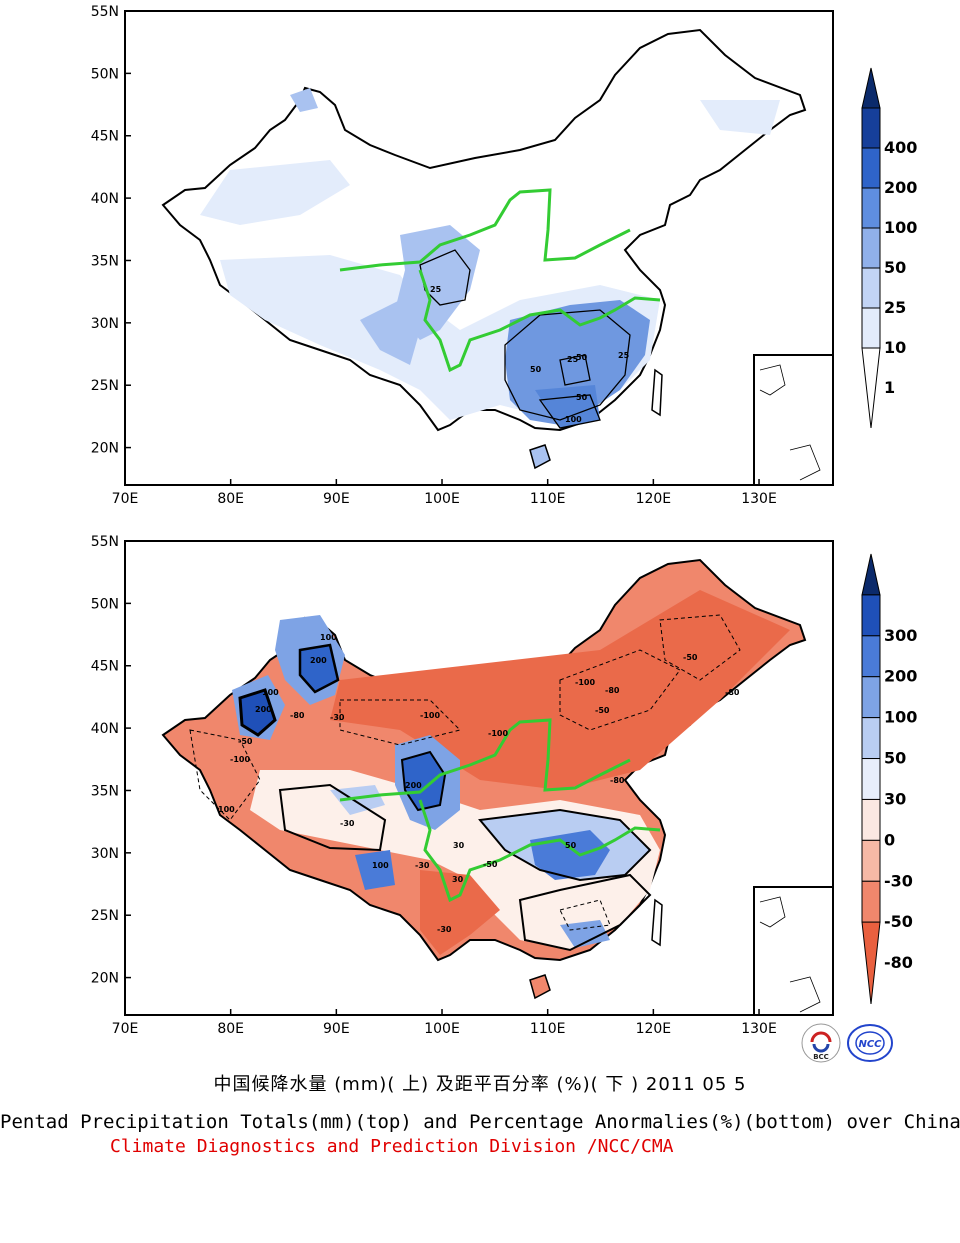  I want to click on colorbar-label: 25, so click(895, 307).